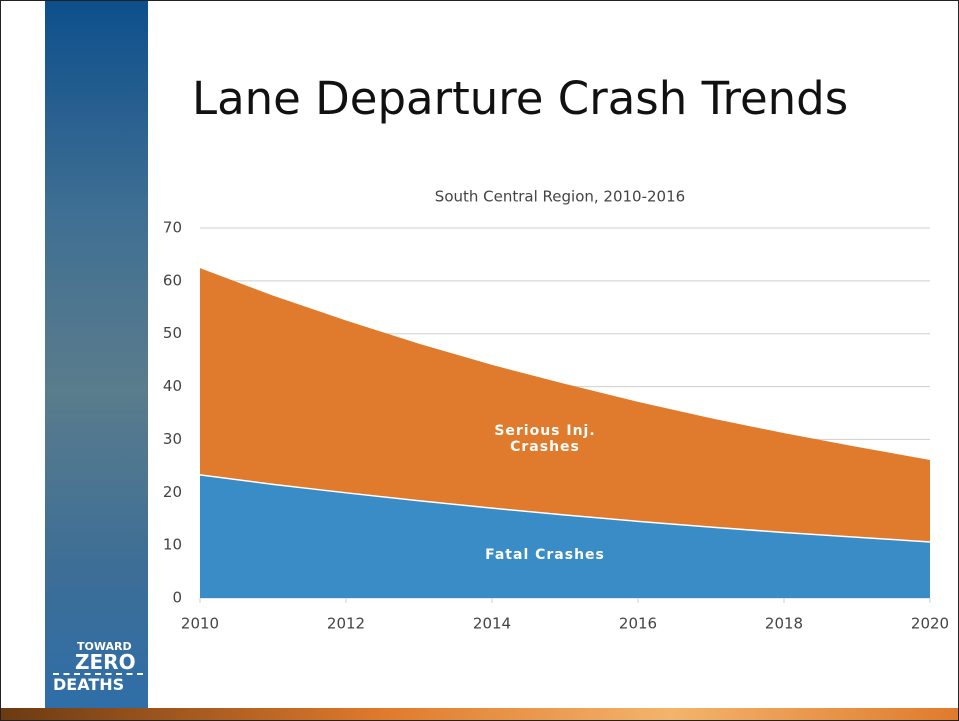  Describe the element at coordinates (96, 354) in the screenshot. I see `side-band` at that location.